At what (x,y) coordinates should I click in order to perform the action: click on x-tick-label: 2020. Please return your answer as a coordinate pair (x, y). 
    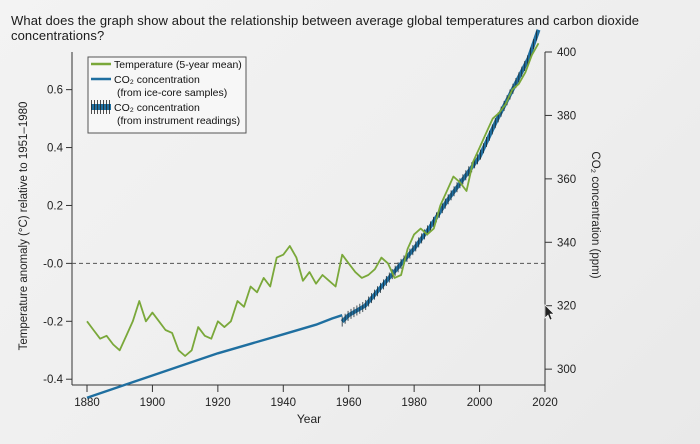
    Looking at the image, I should click on (545, 403).